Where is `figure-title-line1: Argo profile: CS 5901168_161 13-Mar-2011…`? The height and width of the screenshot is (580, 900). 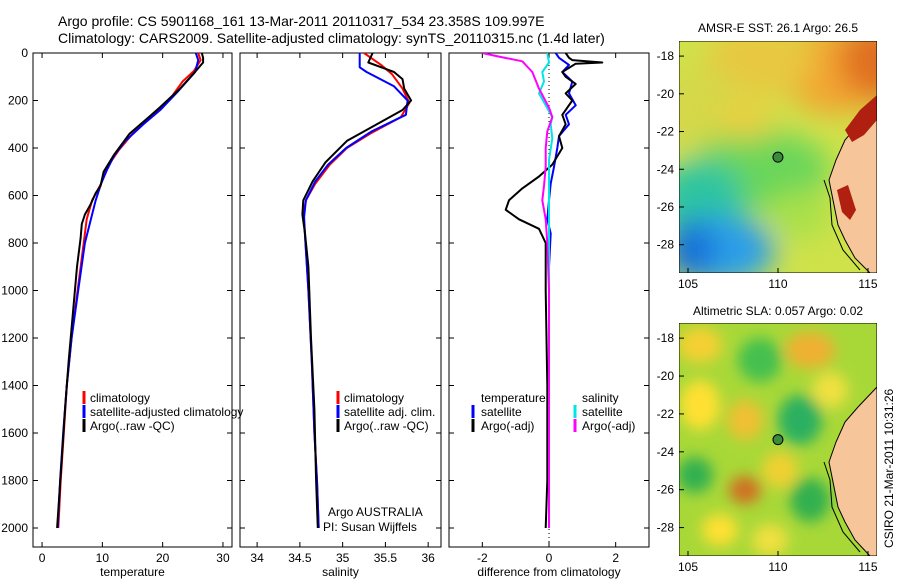
figure-title-line1: Argo profile: CS 5901168_161 13-Mar-2011… is located at coordinates (301, 21).